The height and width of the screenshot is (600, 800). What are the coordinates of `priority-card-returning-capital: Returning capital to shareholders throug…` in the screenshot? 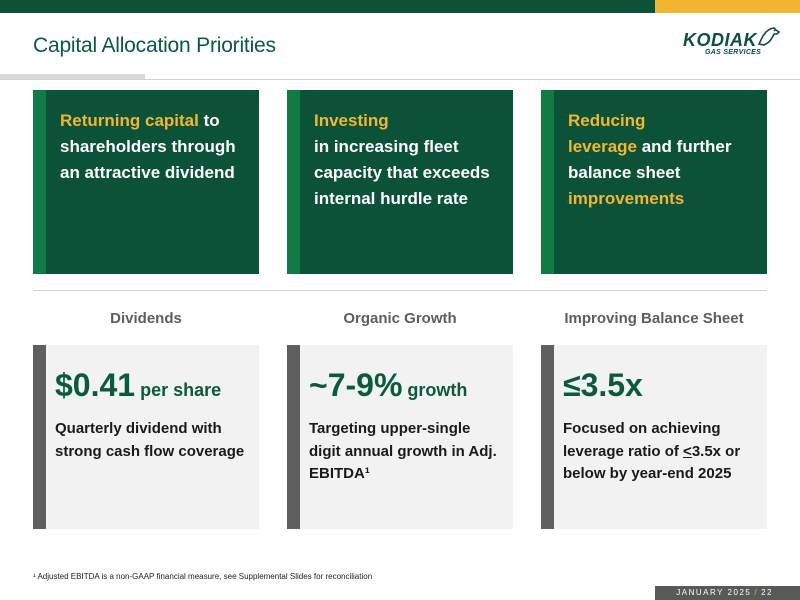 It's located at (146, 182).